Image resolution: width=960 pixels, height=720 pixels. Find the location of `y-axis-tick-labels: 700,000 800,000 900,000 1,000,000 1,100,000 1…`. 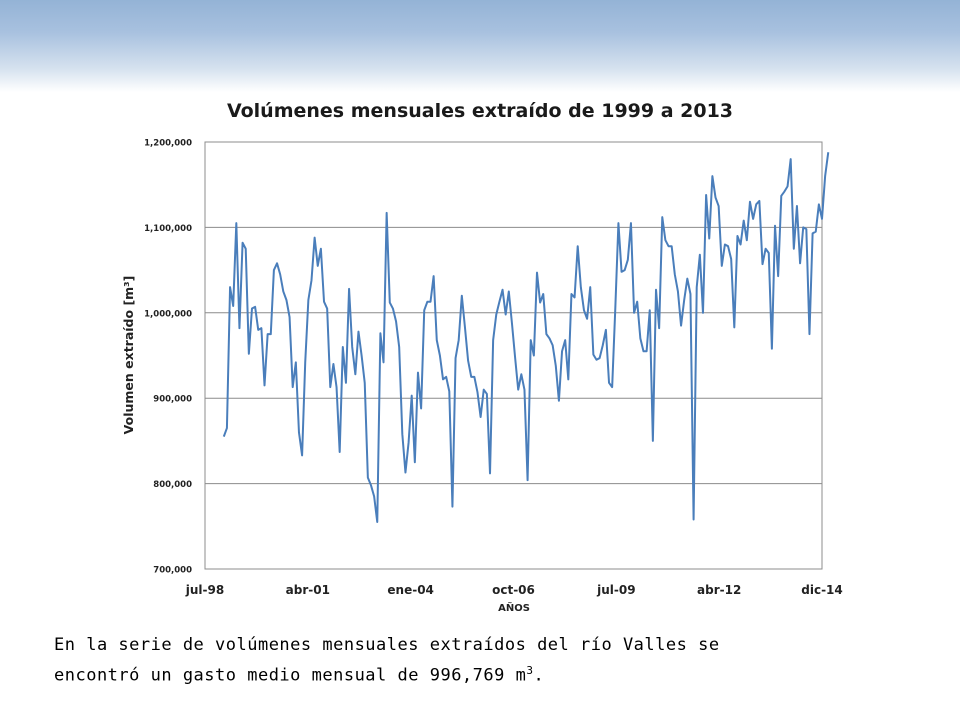

y-axis-tick-labels: 700,000 800,000 900,000 1,000,000 1,100,000 1… is located at coordinates (168, 357).